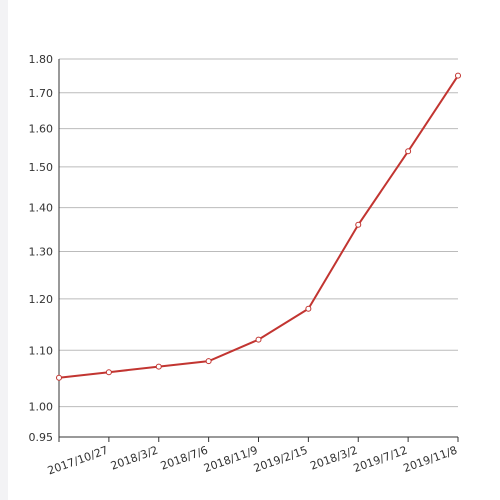 The height and width of the screenshot is (500, 500). I want to click on y-tick-label: 0.95, so click(41, 437).